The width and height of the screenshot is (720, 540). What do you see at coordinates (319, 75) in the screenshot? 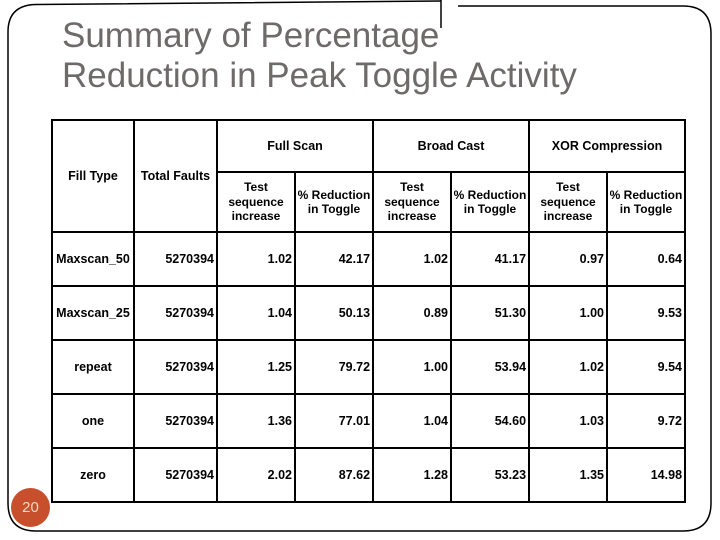
I see `slide-title-line2: Reduction in Peak Toggle Activity` at bounding box center [319, 75].